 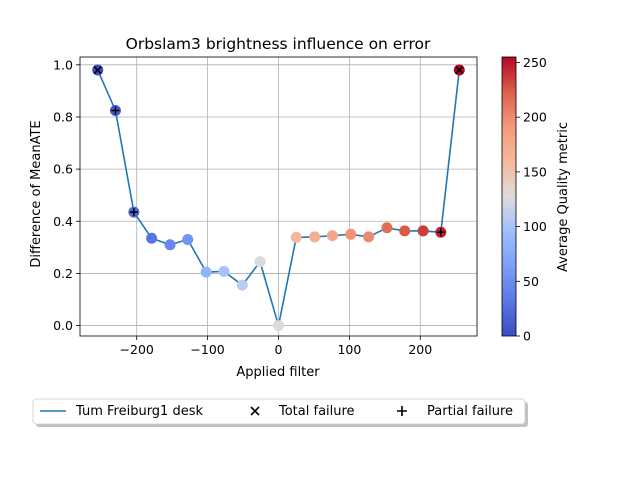 What do you see at coordinates (420, 349) in the screenshot?
I see `x-tick-label: 200` at bounding box center [420, 349].